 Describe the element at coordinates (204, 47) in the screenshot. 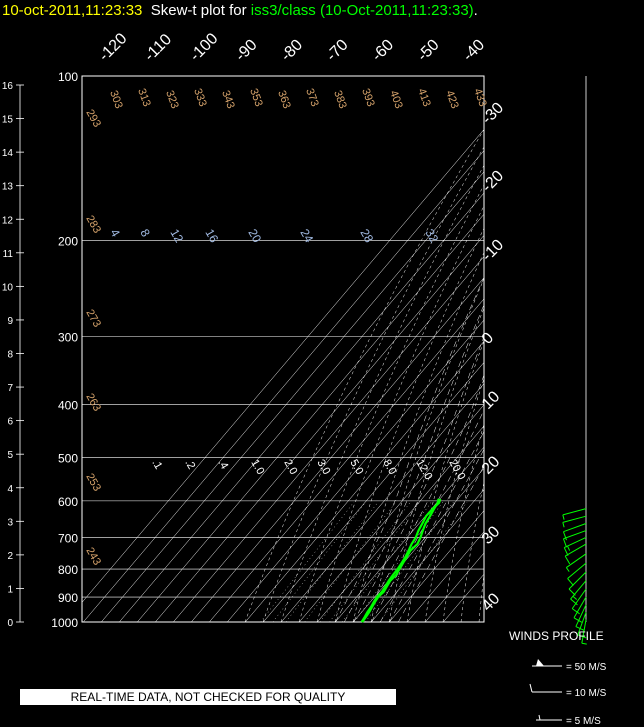

I see `top-temp-label: -100` at that location.